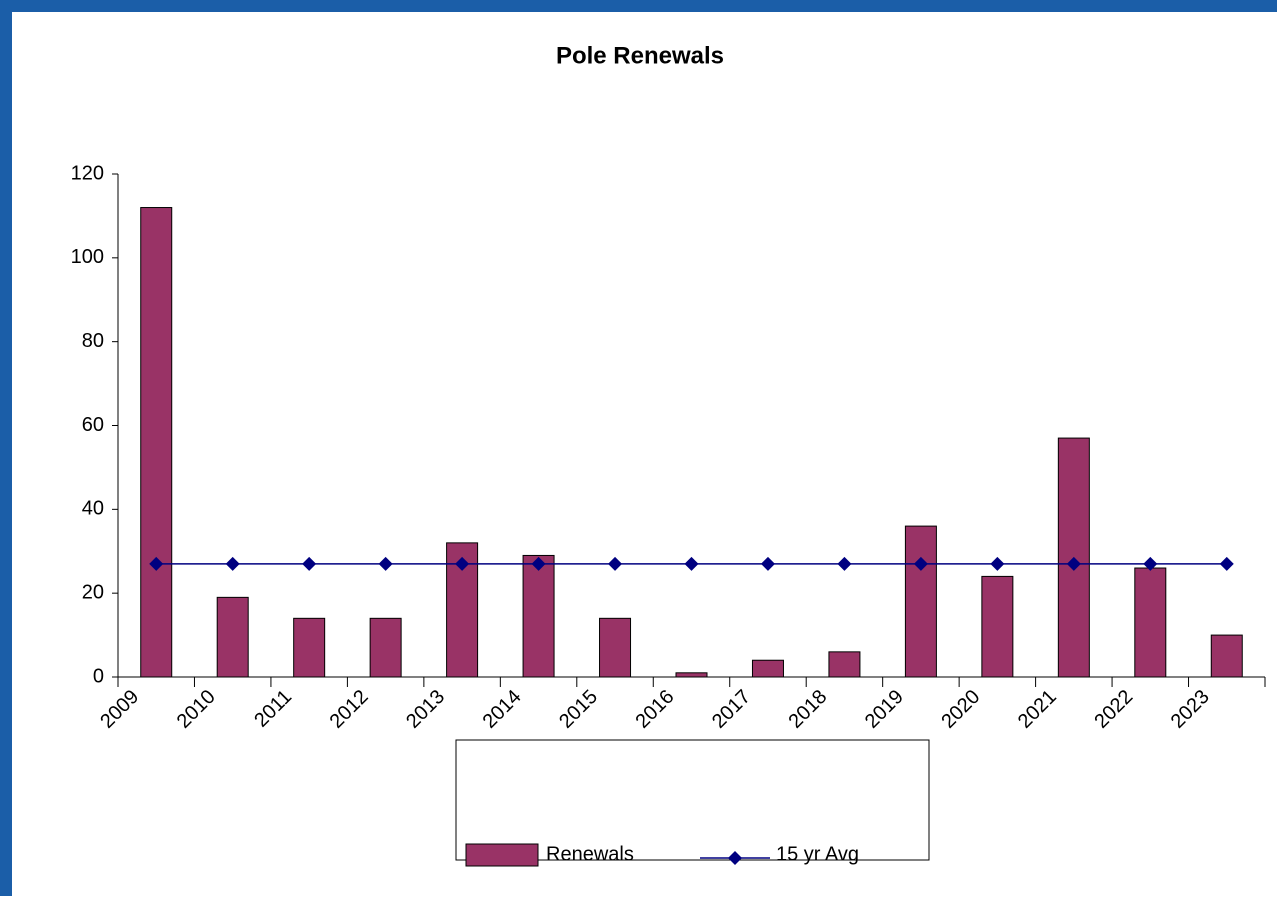 The height and width of the screenshot is (901, 1277). Describe the element at coordinates (692, 800) in the screenshot. I see `legend` at that location.